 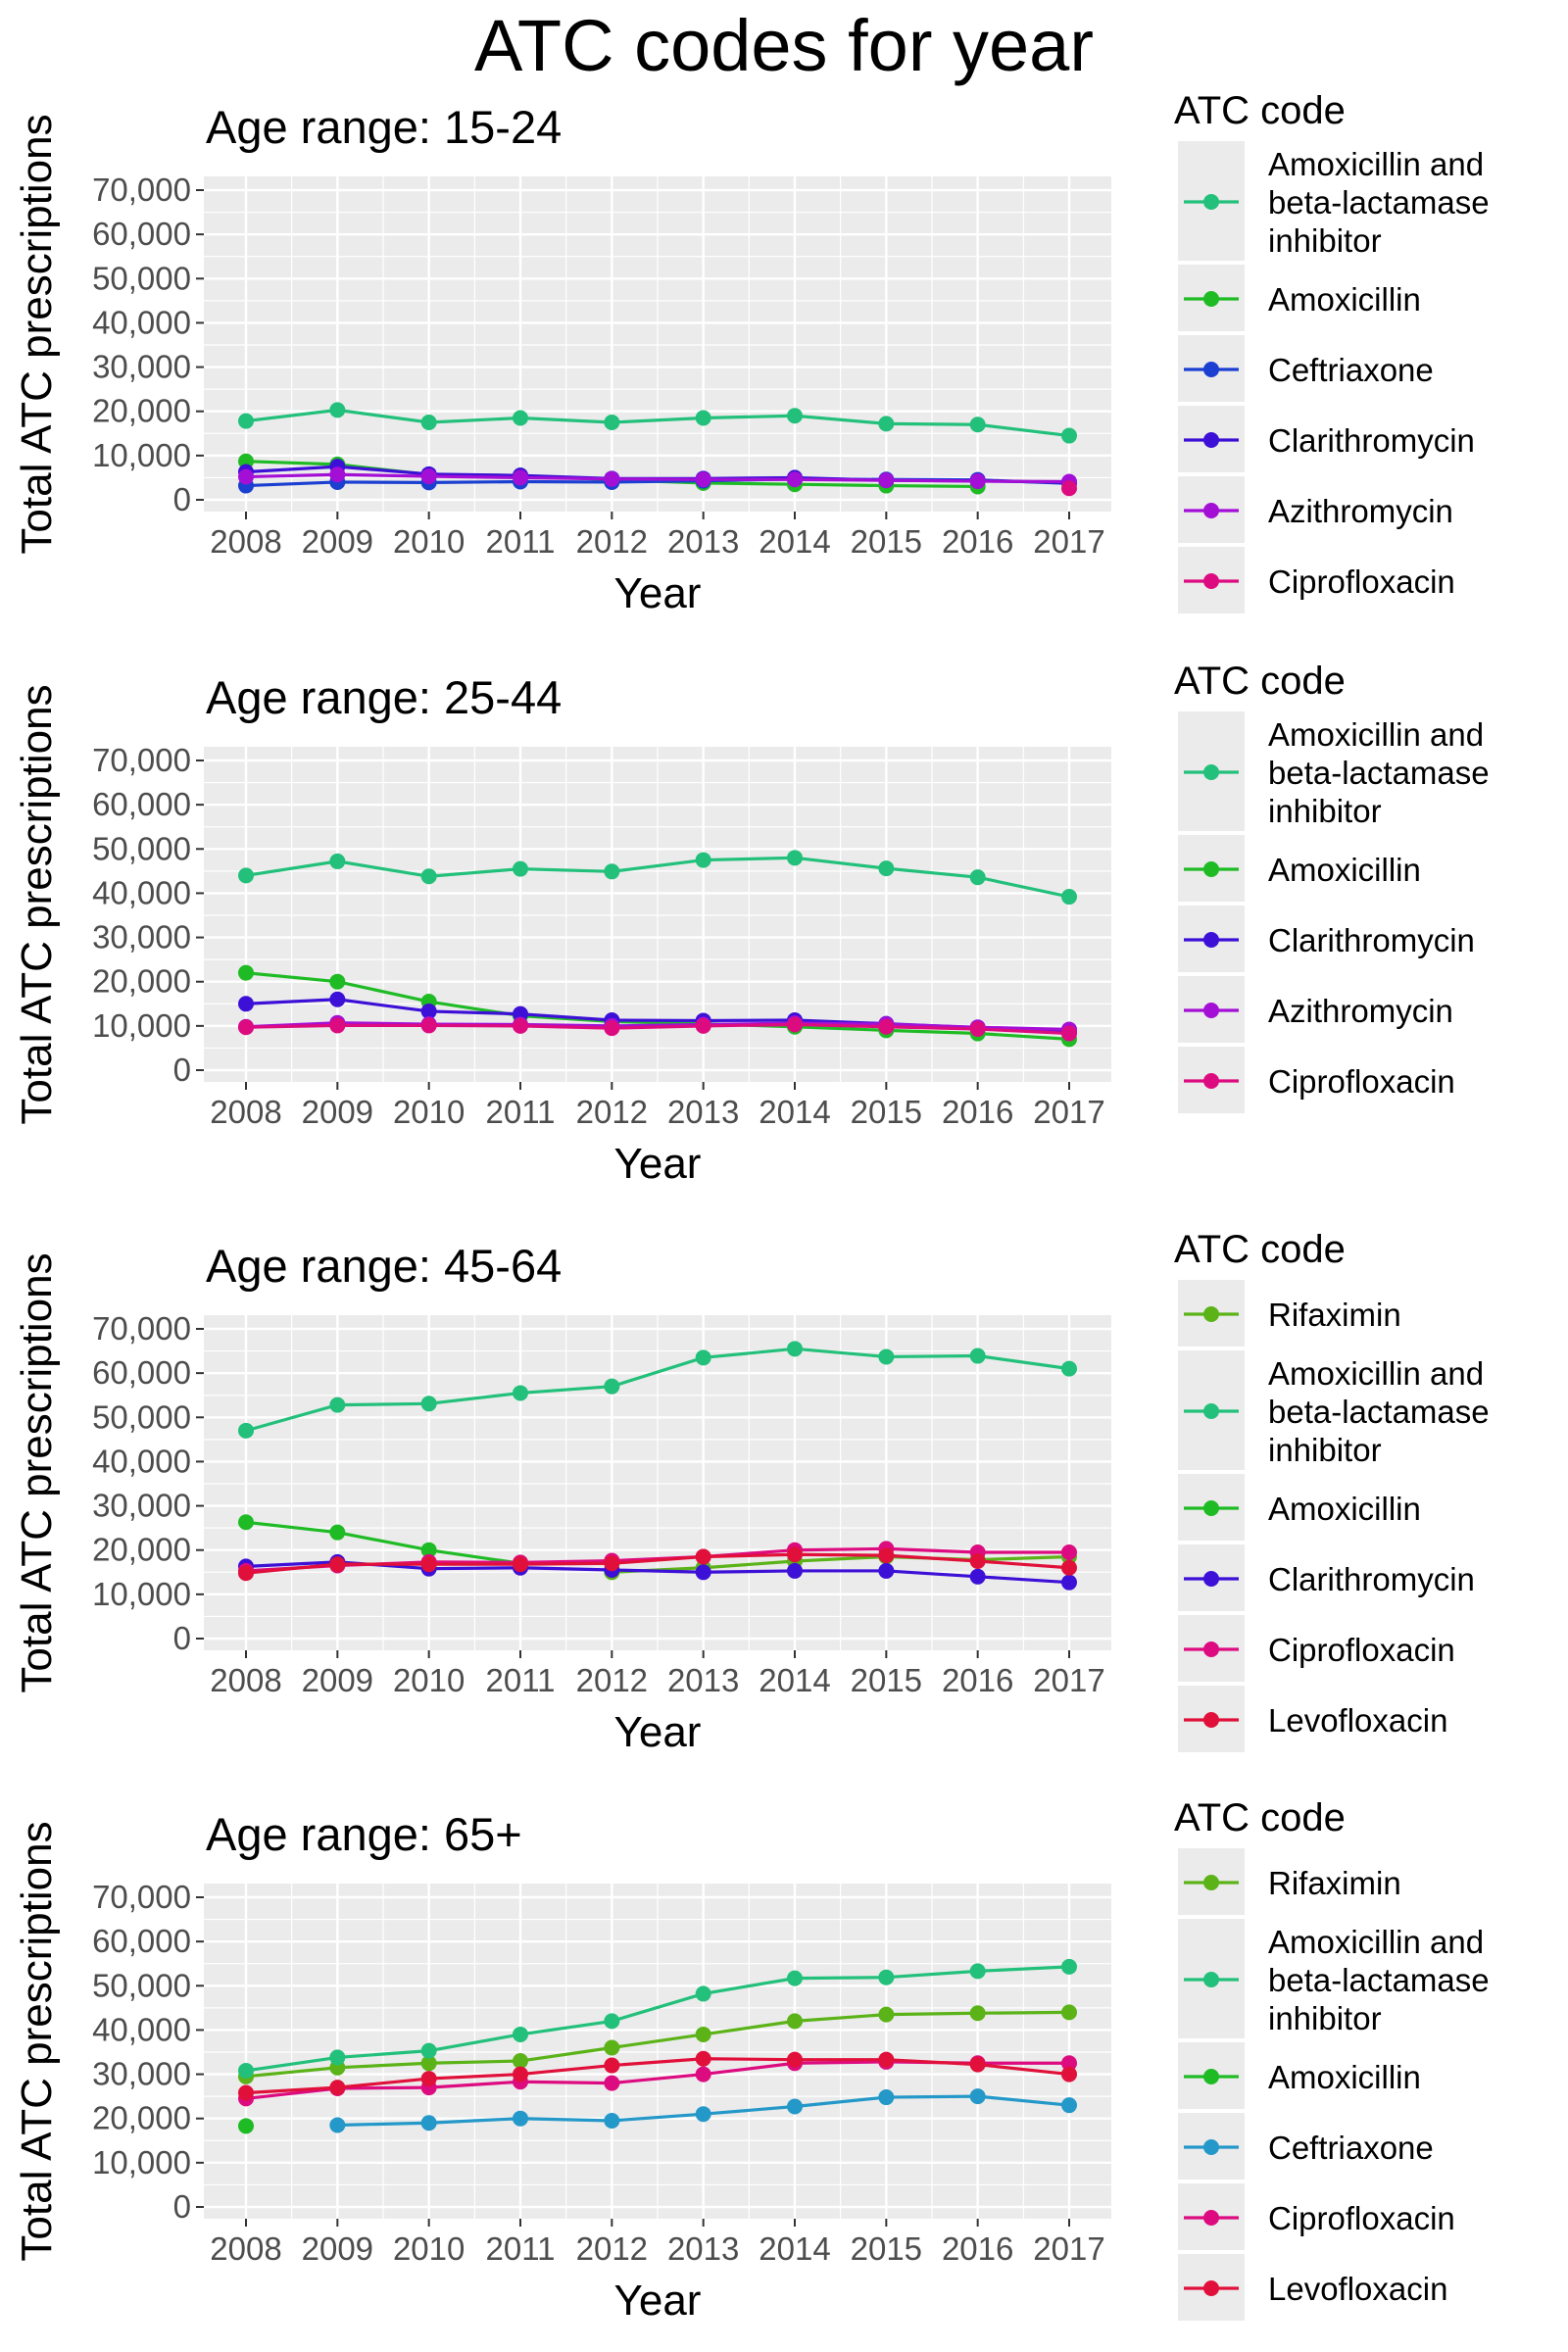 I want to click on panel-title: Age range: 15-24, so click(x=384, y=127).